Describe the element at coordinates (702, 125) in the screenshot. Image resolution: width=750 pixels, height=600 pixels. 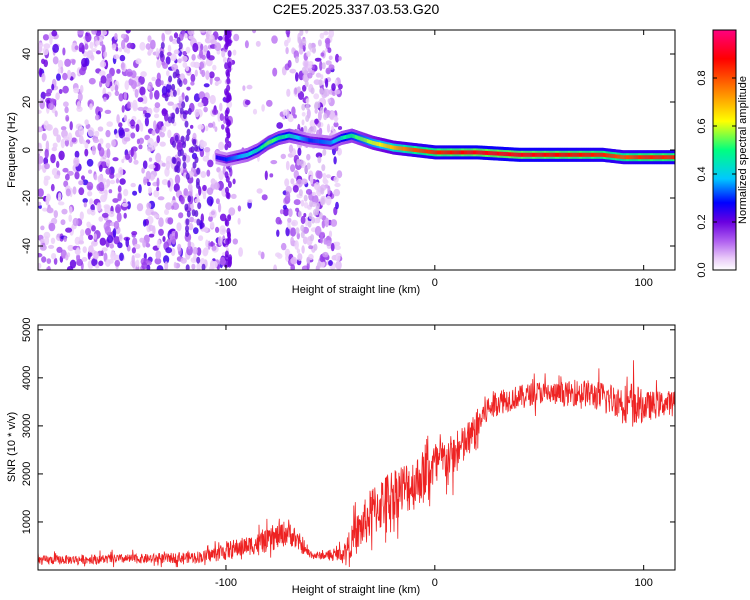
I see `colorbar-tick-label: 0.6` at that location.